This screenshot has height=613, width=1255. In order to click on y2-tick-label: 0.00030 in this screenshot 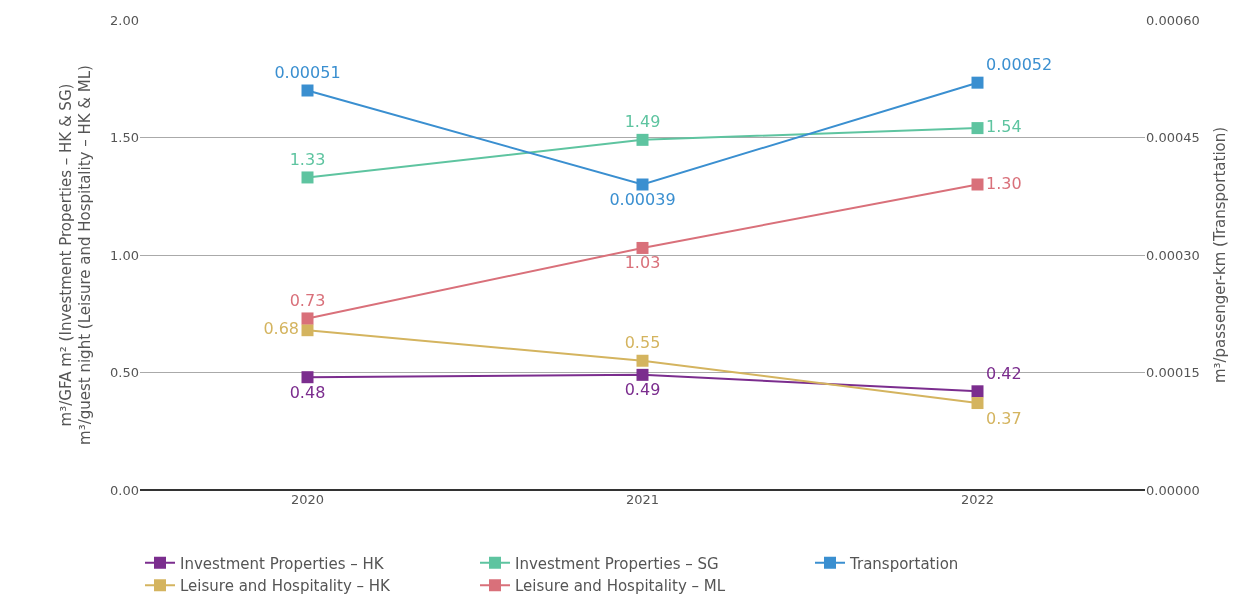, I will do `click(1173, 255)`.